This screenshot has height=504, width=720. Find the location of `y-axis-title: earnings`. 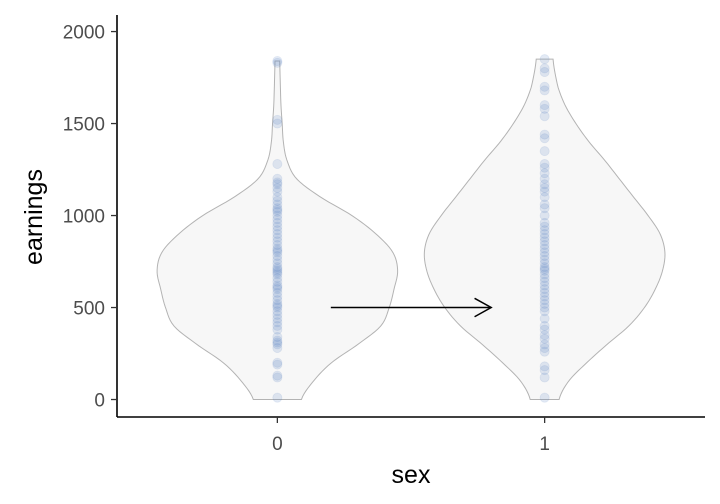

y-axis-title: earnings is located at coordinates (34, 217).